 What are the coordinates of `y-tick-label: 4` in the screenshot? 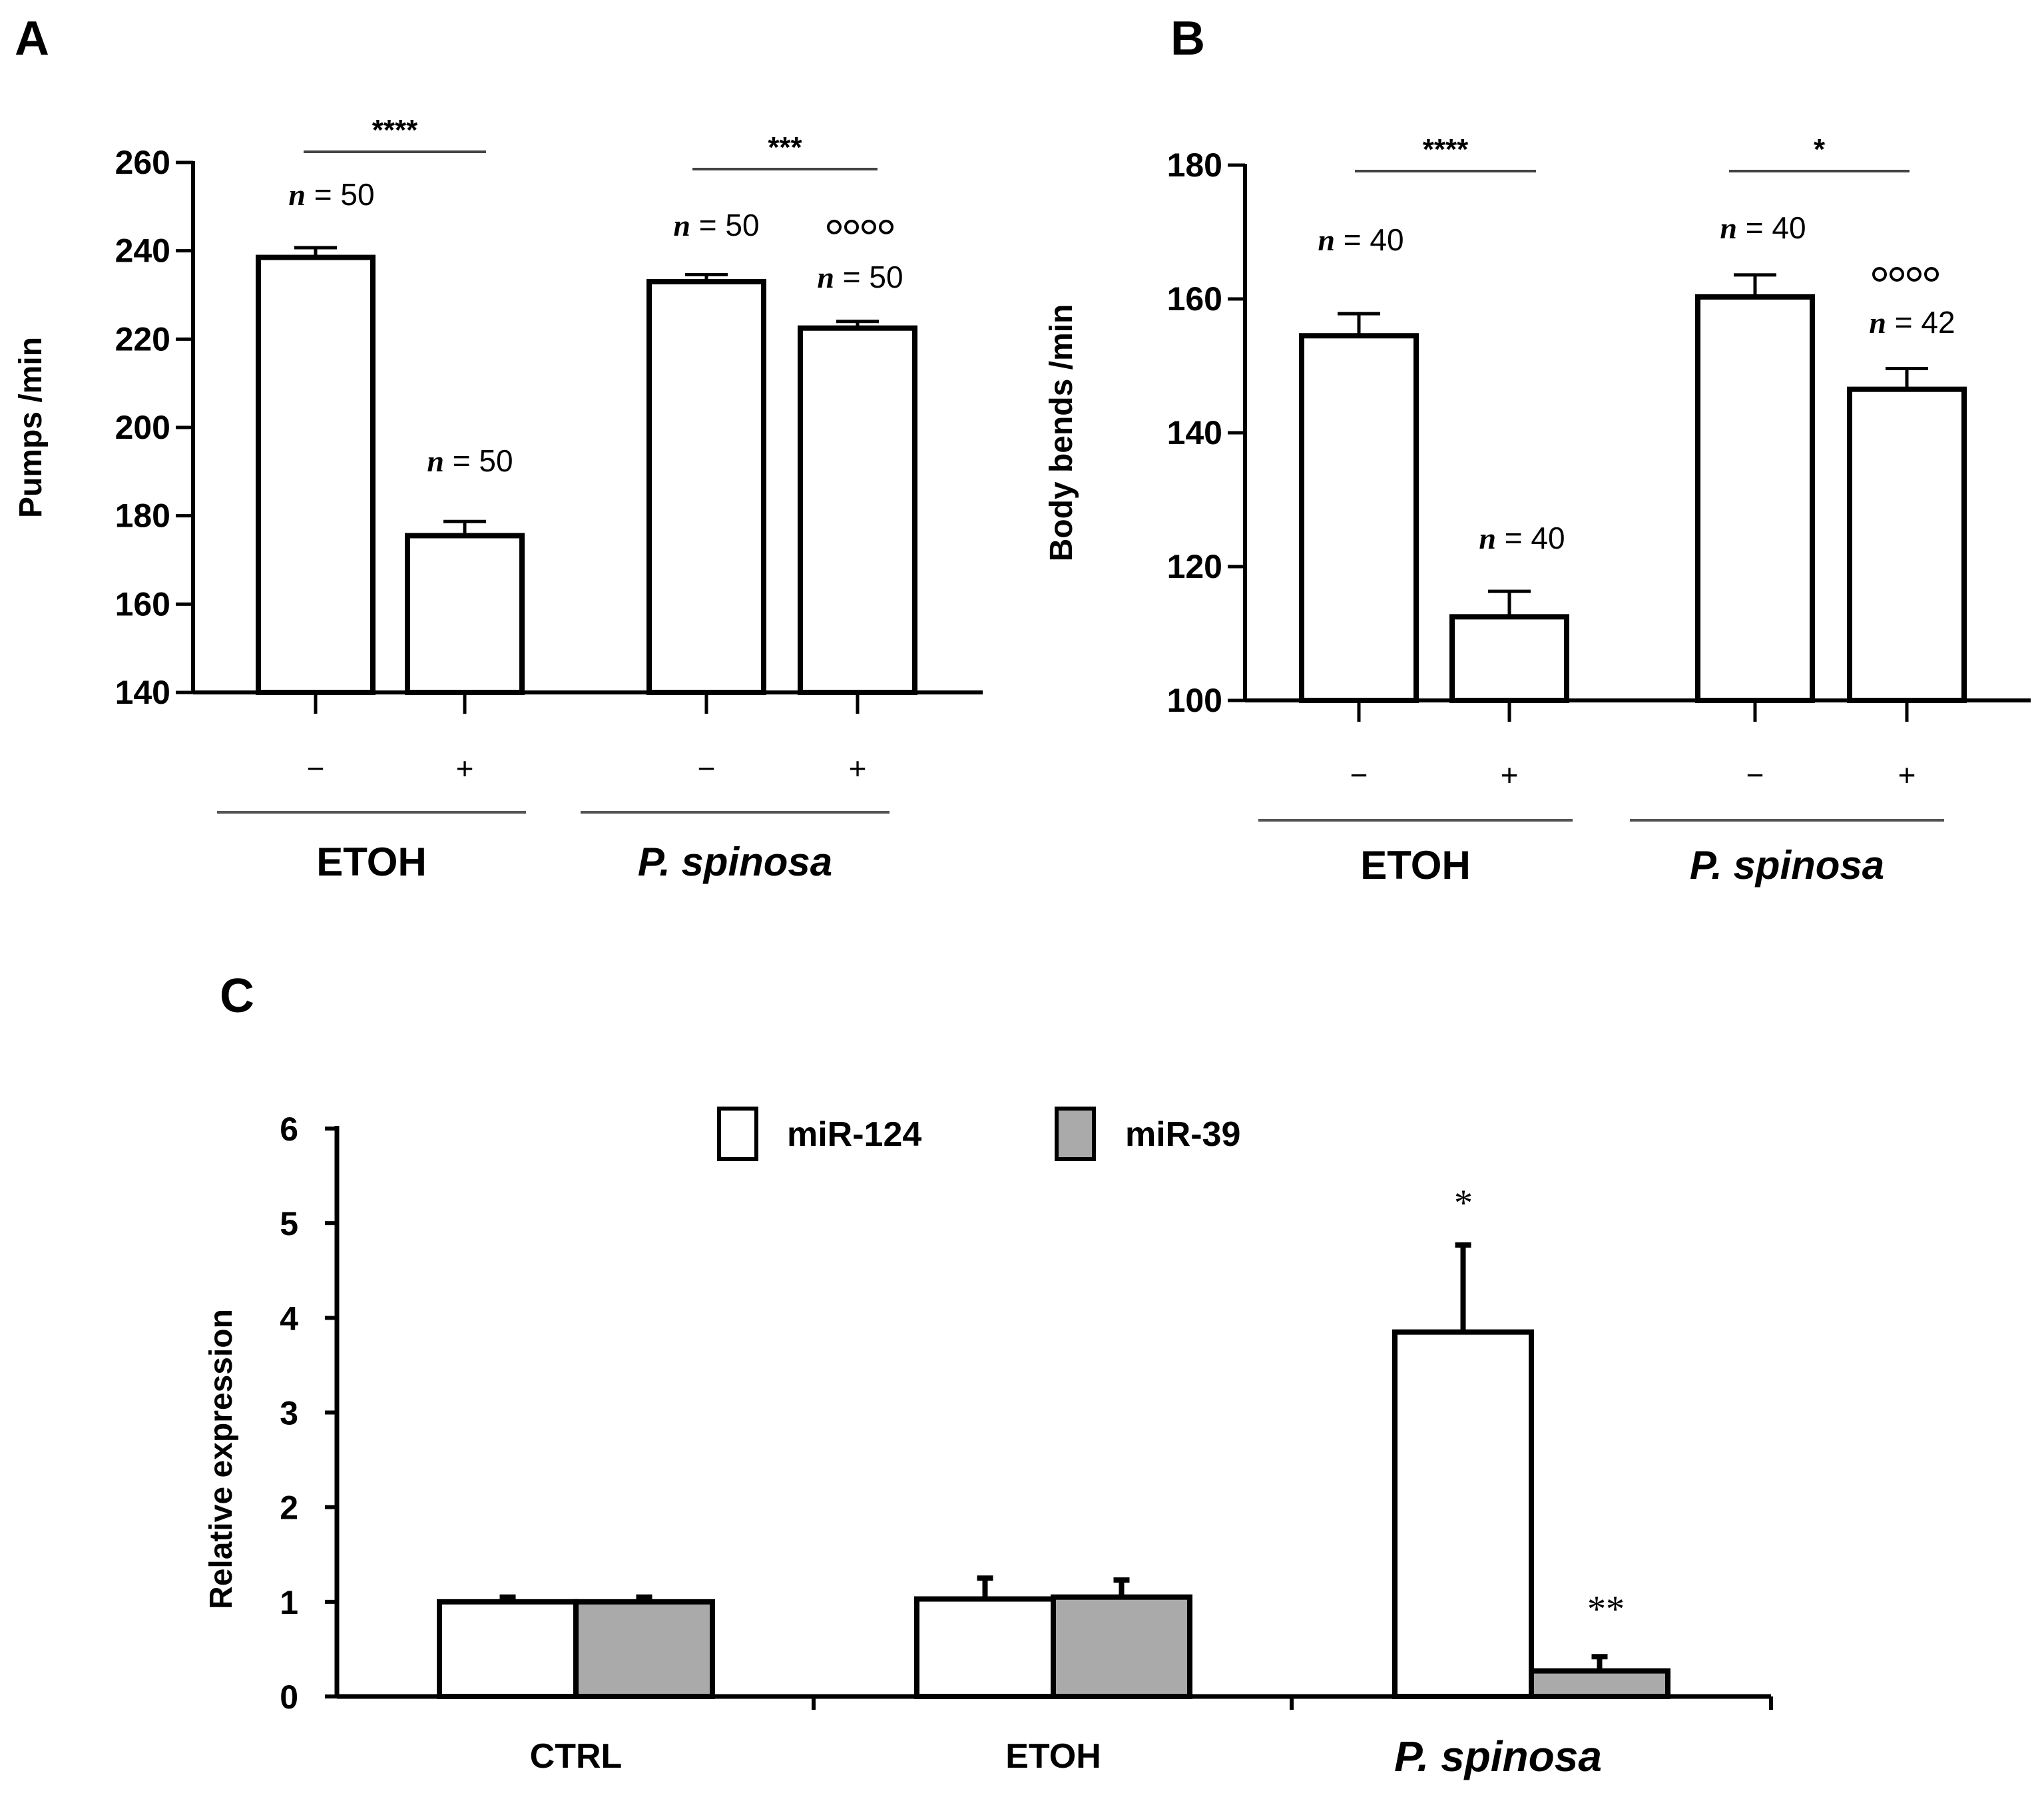 It's located at (289, 1318).